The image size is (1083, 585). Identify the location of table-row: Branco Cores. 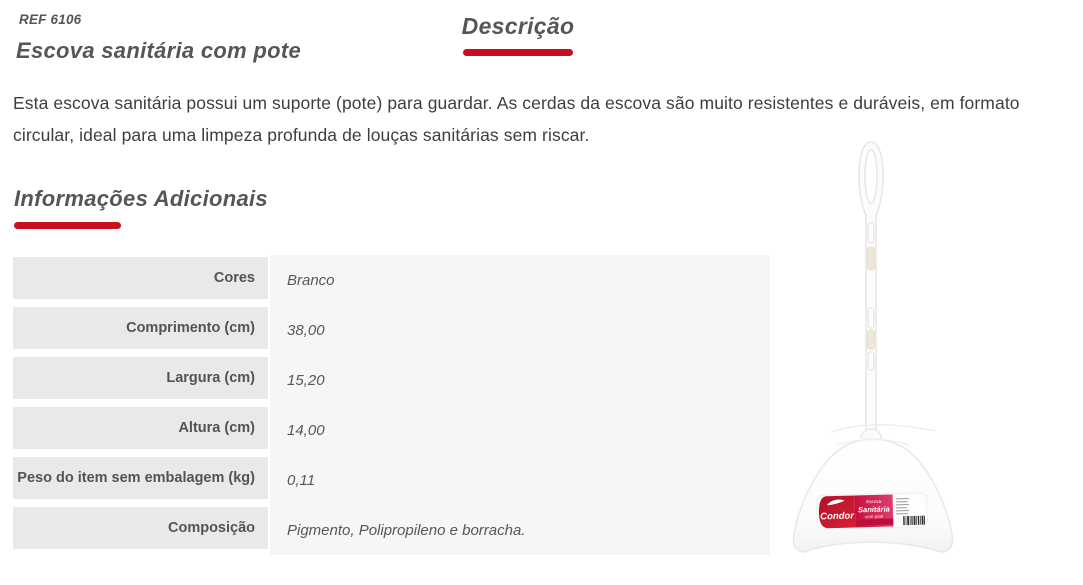
(391, 280).